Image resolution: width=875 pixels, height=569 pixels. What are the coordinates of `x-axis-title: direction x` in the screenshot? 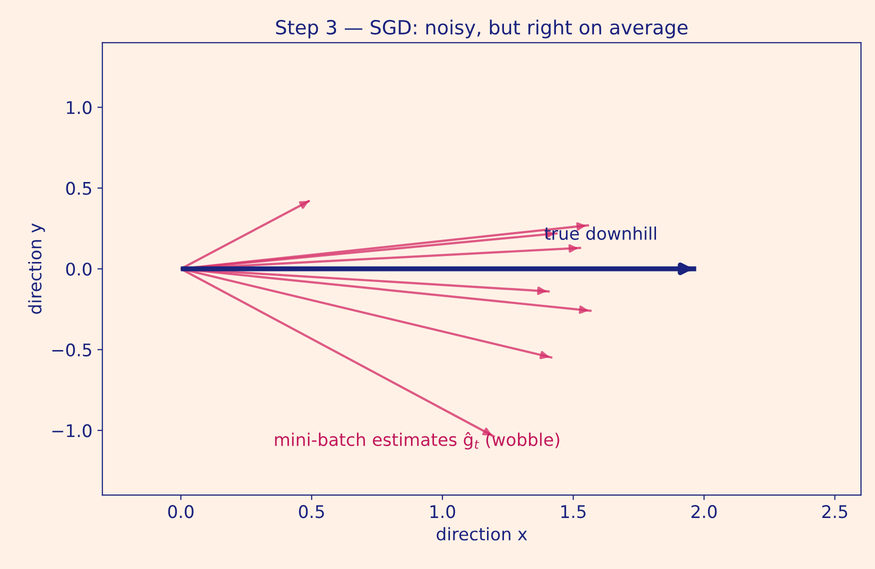 It's located at (482, 534).